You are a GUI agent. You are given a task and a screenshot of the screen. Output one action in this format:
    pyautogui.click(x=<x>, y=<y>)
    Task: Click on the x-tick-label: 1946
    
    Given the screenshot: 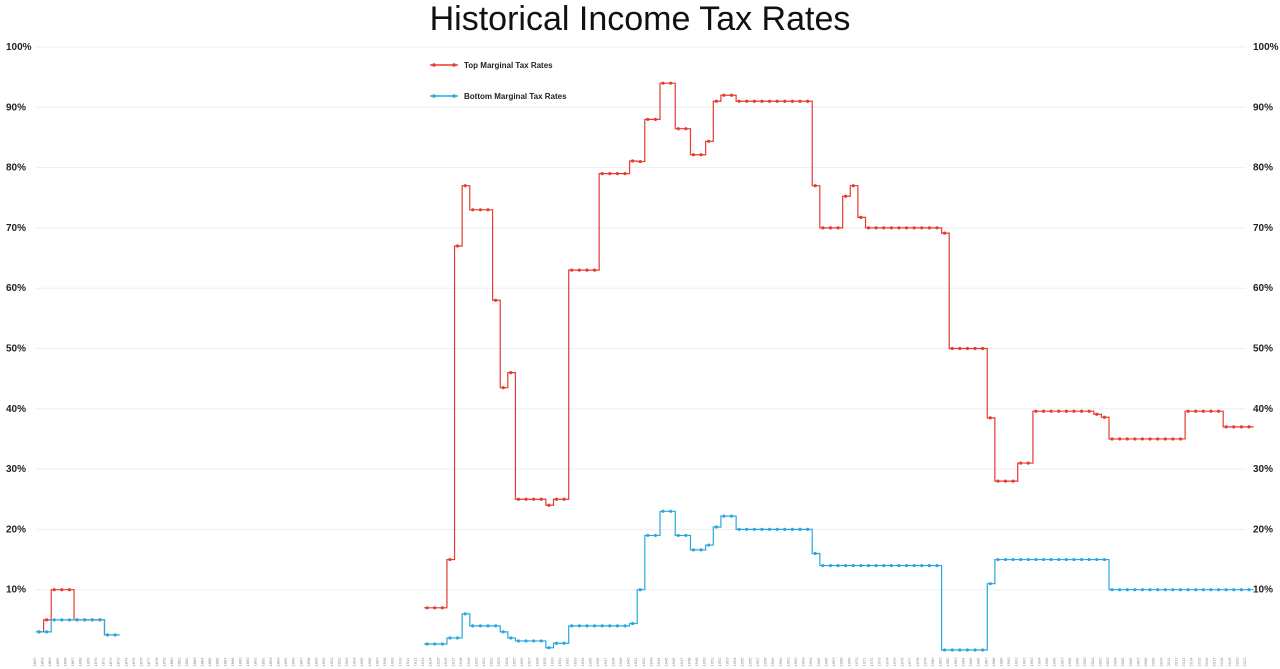 What is the action you would take?
    pyautogui.click(x=673, y=662)
    